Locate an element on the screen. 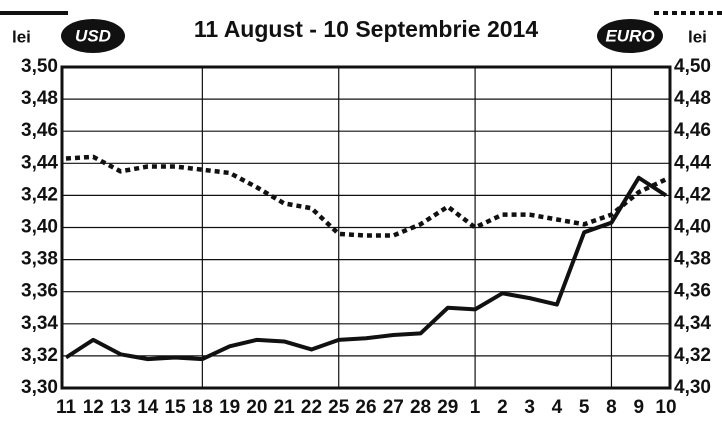 This screenshot has height=421, width=722. y2-tick-label: 4,30 is located at coordinates (692, 387).